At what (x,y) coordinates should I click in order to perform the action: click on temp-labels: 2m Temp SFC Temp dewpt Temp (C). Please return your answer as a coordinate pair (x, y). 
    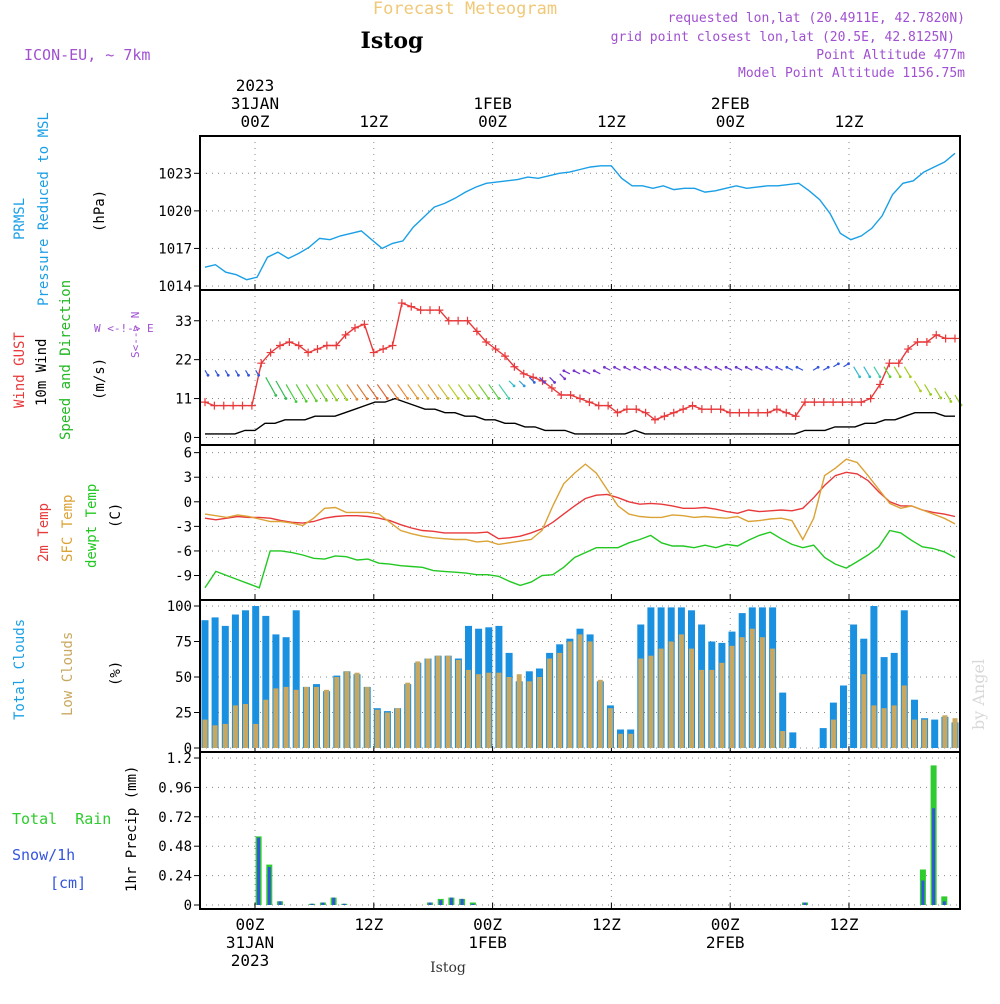
    Looking at the image, I should click on (80, 526).